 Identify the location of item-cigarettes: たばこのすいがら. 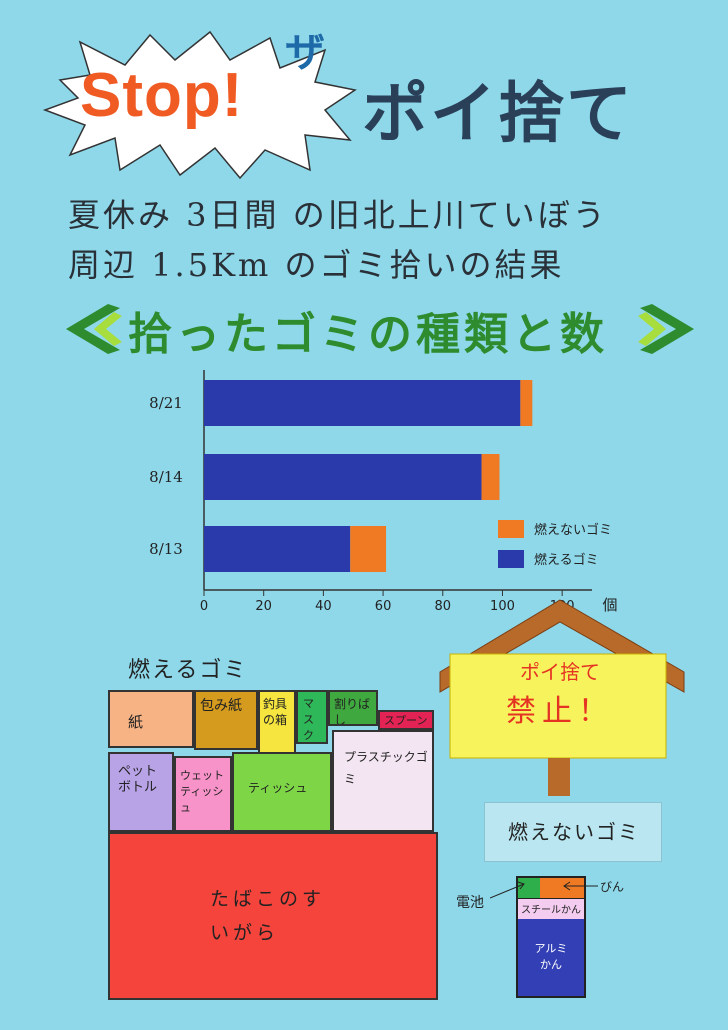
(273, 916).